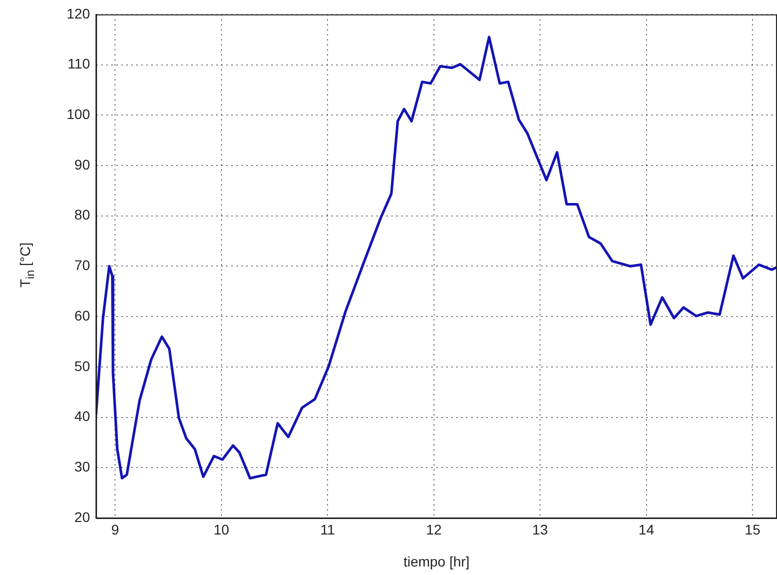 The image size is (777, 575). Describe the element at coordinates (82, 466) in the screenshot. I see `y-tick-label: 30` at that location.